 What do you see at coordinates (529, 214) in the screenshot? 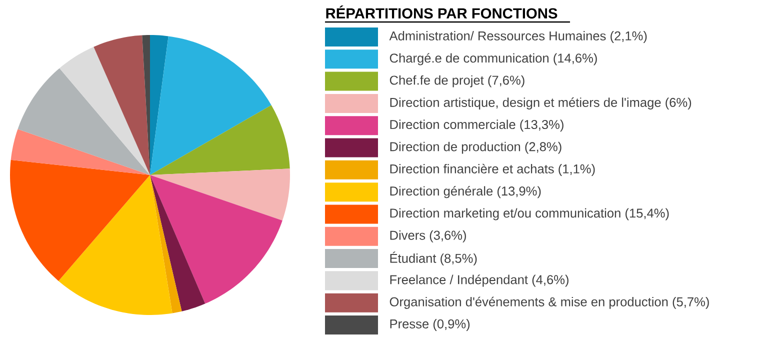
I see `legend-label: Direction marketing et/ou communication (15,4%)` at bounding box center [529, 214].